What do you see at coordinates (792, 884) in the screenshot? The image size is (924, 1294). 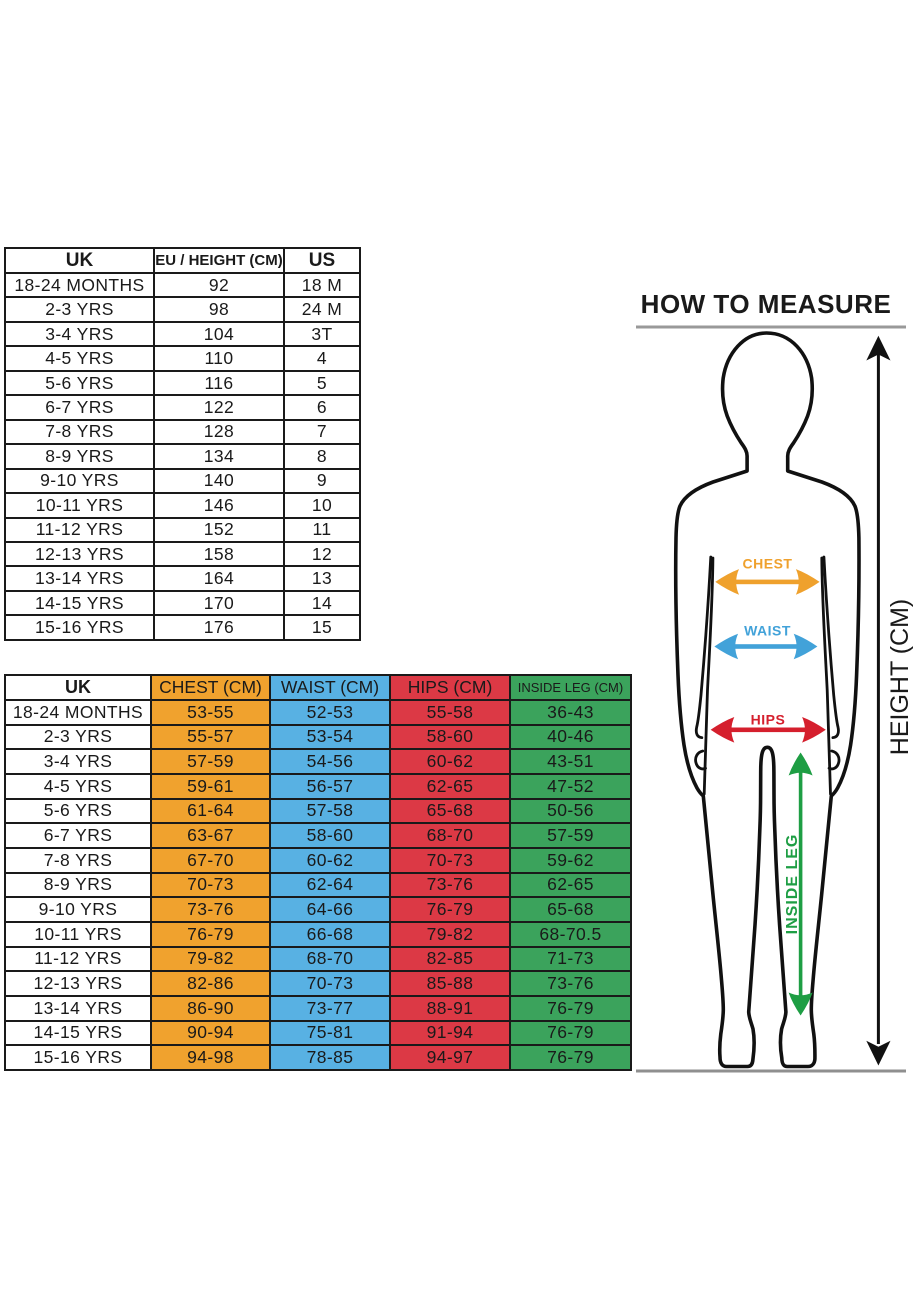 I see `svg-text: INSIDE LEG` at bounding box center [792, 884].